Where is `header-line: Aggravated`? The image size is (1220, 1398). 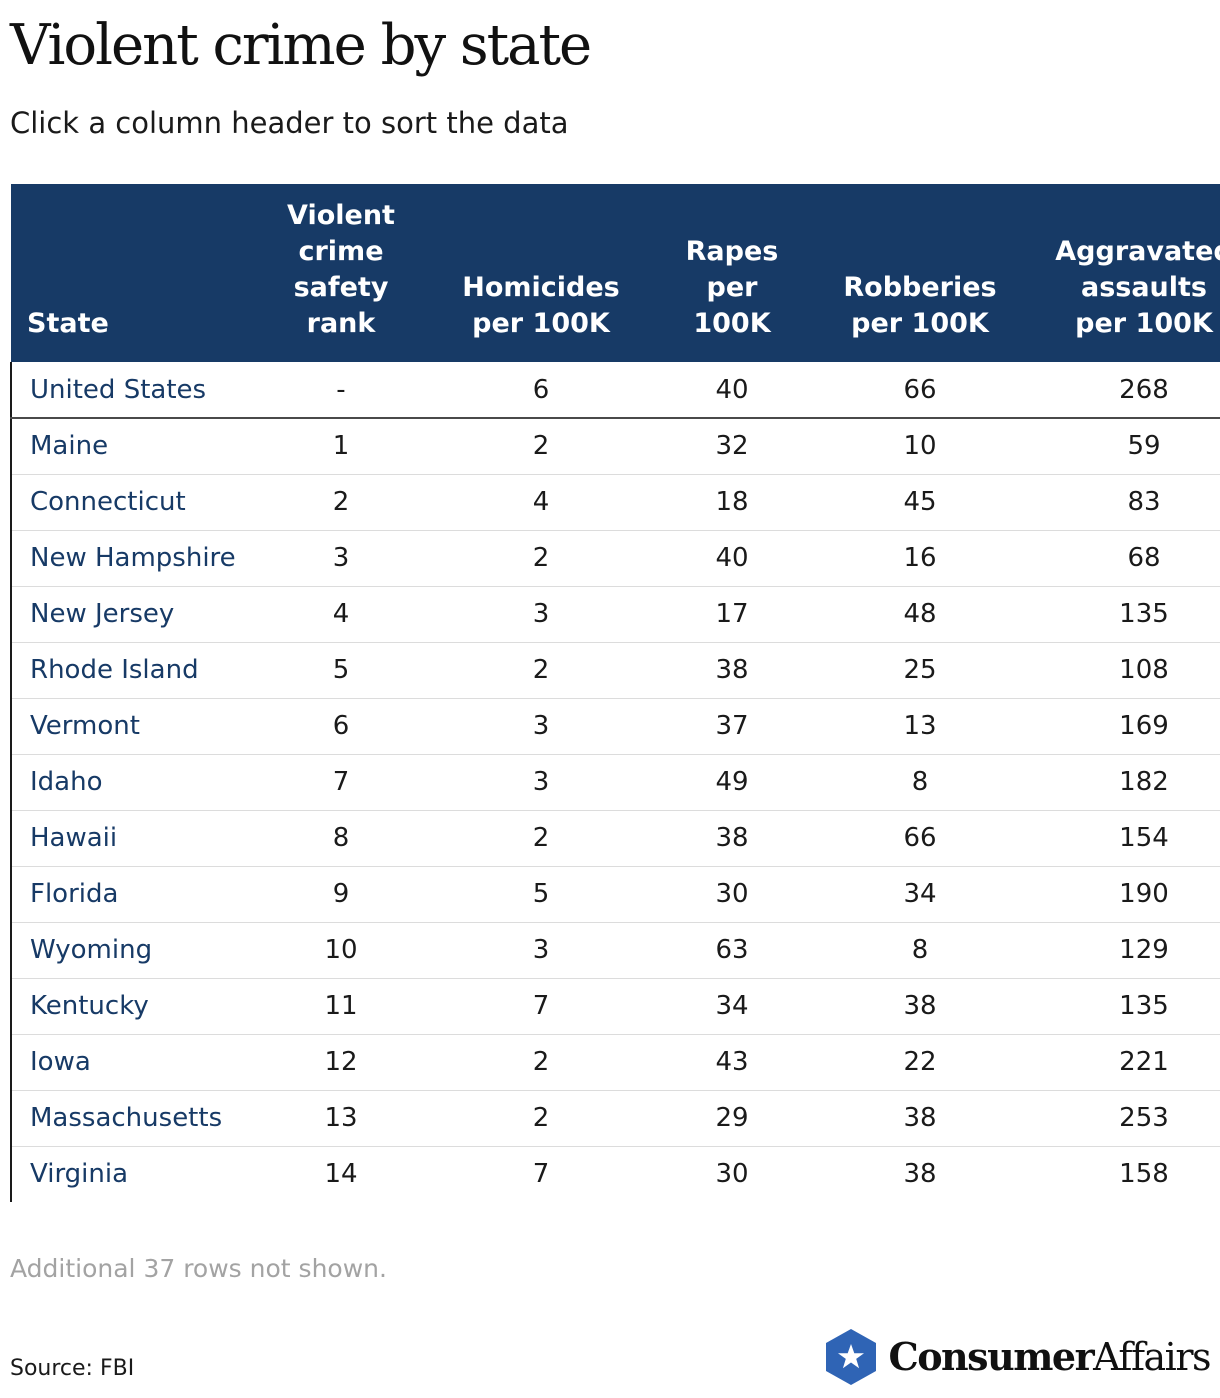 header-line: Aggravated is located at coordinates (1137, 251).